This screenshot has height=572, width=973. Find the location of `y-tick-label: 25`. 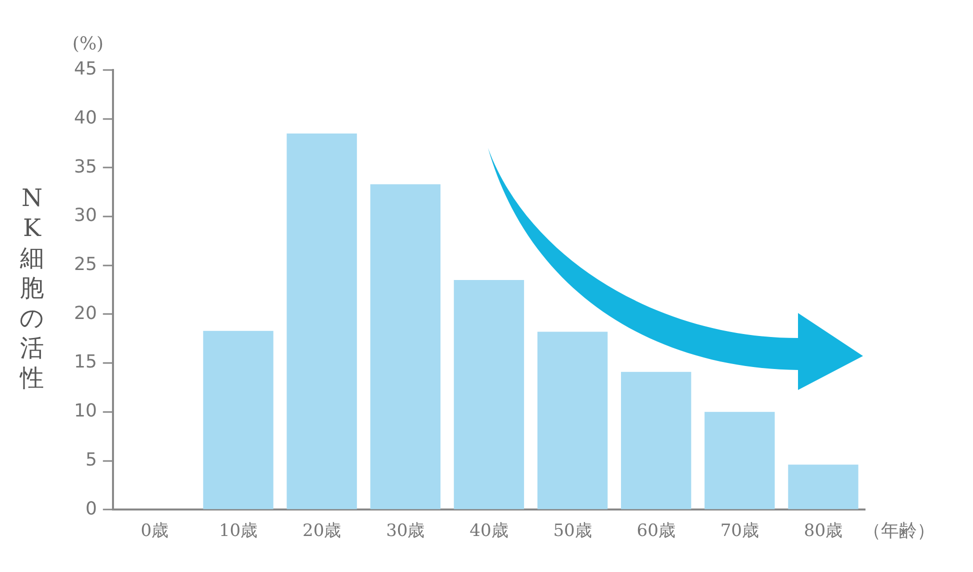

y-tick-label: 25 is located at coordinates (85, 265).